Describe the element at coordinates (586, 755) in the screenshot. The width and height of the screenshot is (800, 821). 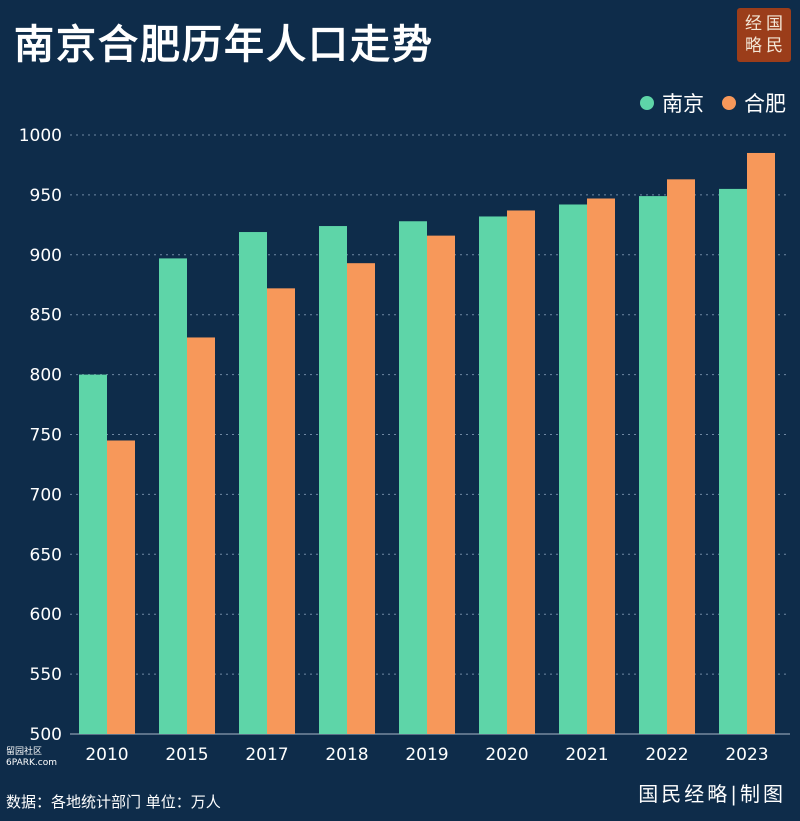
I see `x-tick-label: 2021` at that location.